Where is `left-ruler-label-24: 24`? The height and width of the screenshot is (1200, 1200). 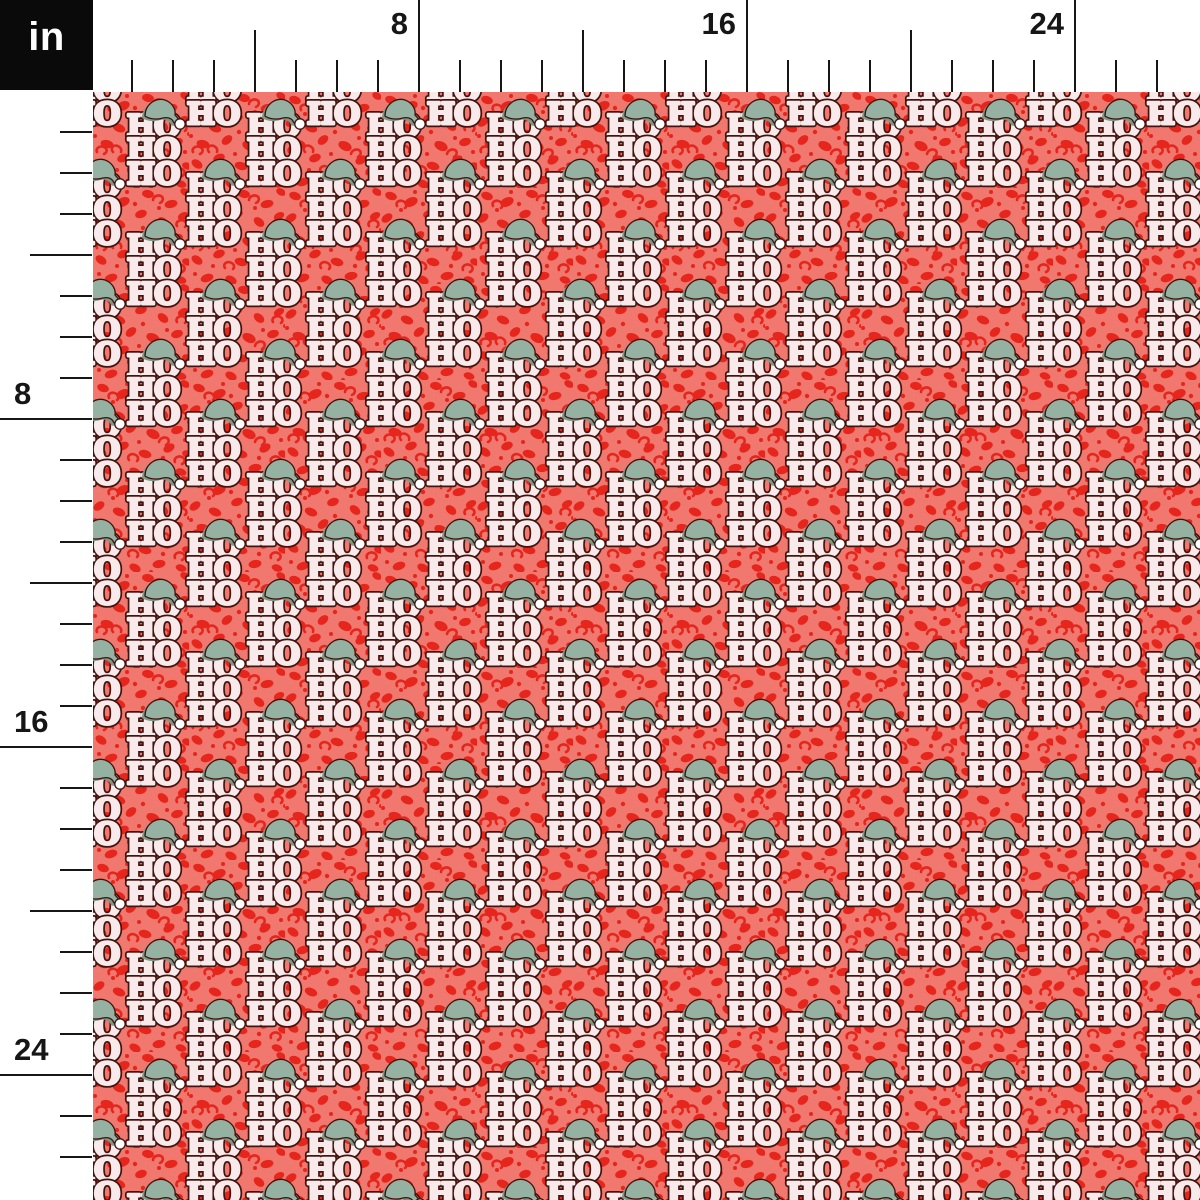 left-ruler-label-24: 24 is located at coordinates (31, 1049).